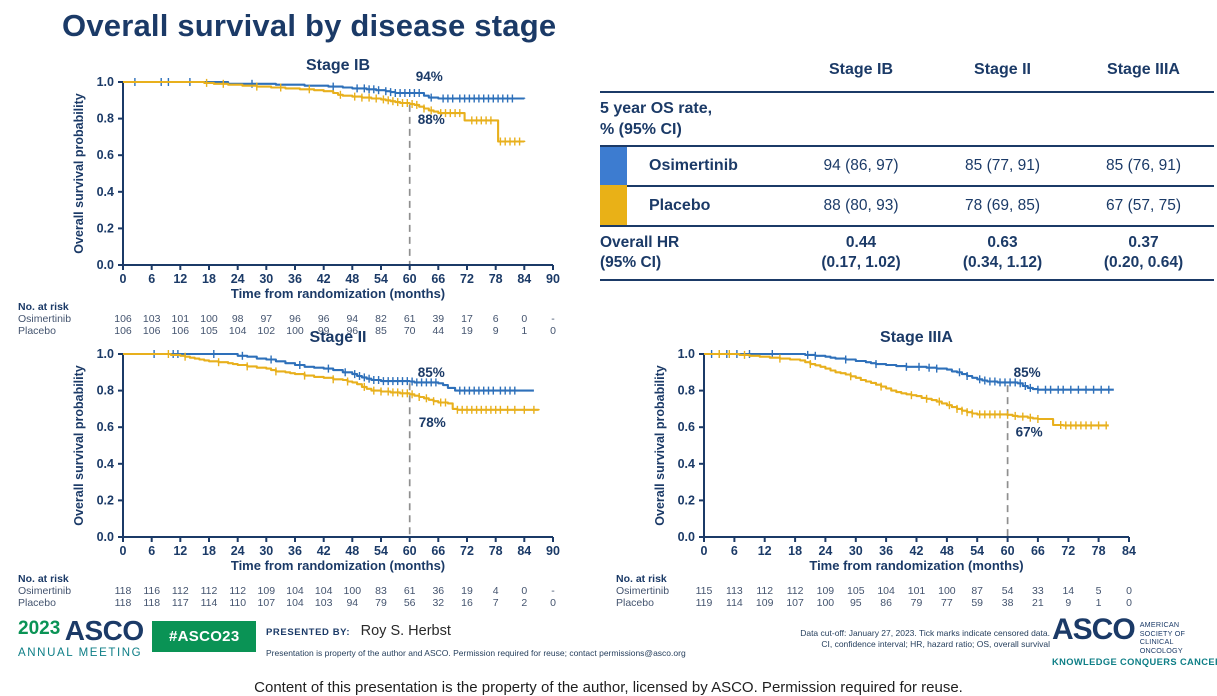  What do you see at coordinates (410, 591) in the screenshot?
I see `svg-text: 61` at bounding box center [410, 591].